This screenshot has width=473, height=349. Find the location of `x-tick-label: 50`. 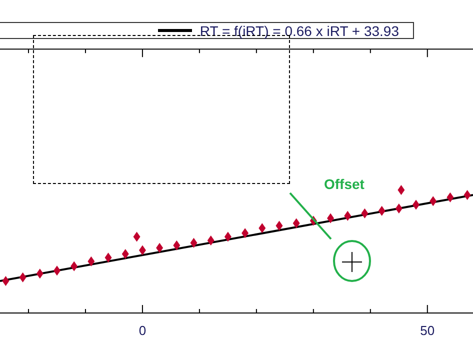

x-tick-label: 50 is located at coordinates (427, 330).